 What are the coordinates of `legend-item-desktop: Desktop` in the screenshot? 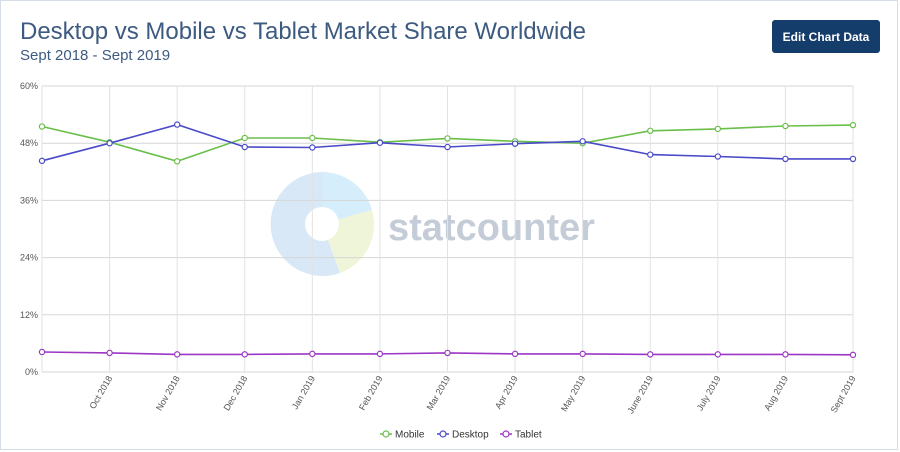 It's located at (463, 435).